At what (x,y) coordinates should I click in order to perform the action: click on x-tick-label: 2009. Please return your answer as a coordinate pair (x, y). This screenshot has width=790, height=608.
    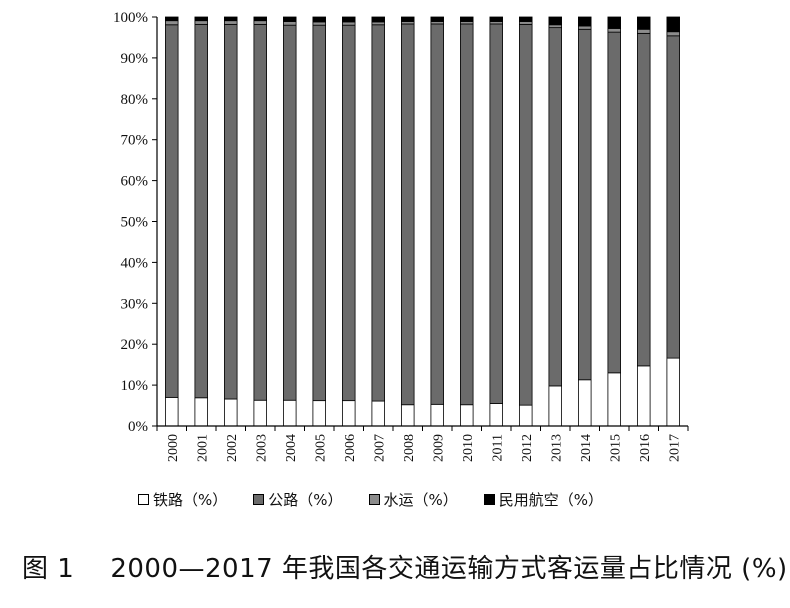
    Looking at the image, I should click on (438, 448).